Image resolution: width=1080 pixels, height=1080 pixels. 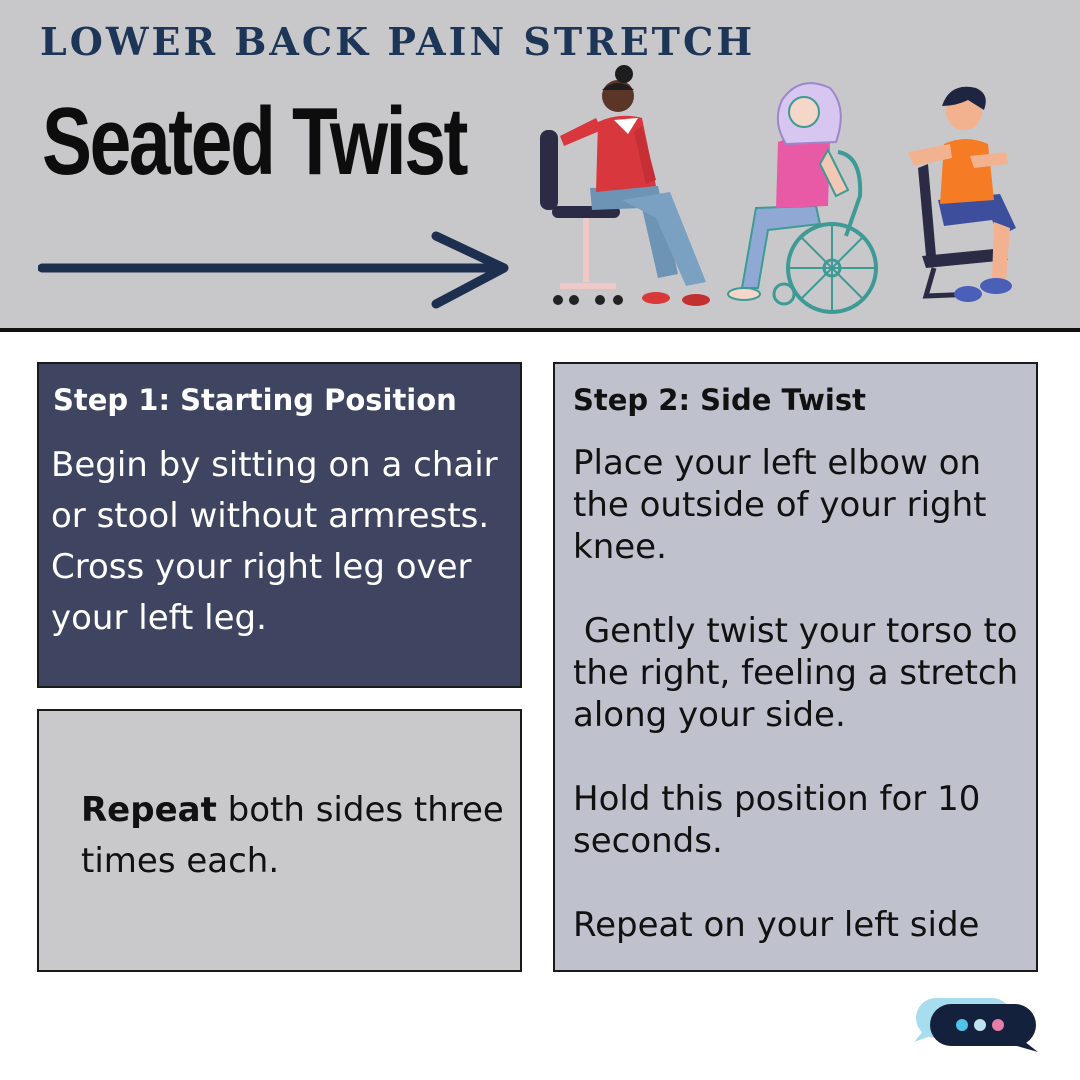 I want to click on repeat-bold: Repeat, so click(x=149, y=810).